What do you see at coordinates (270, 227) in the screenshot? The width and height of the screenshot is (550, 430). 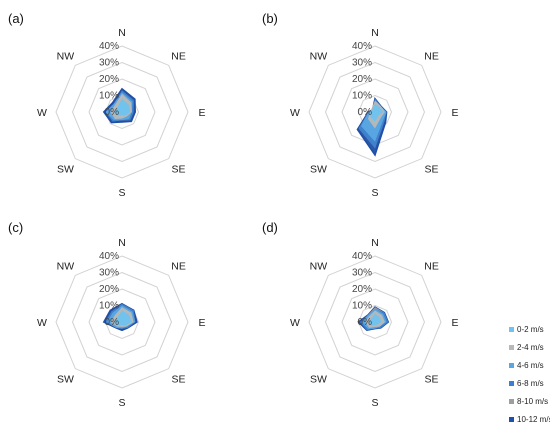 I see `panel-label: (d)` at bounding box center [270, 227].